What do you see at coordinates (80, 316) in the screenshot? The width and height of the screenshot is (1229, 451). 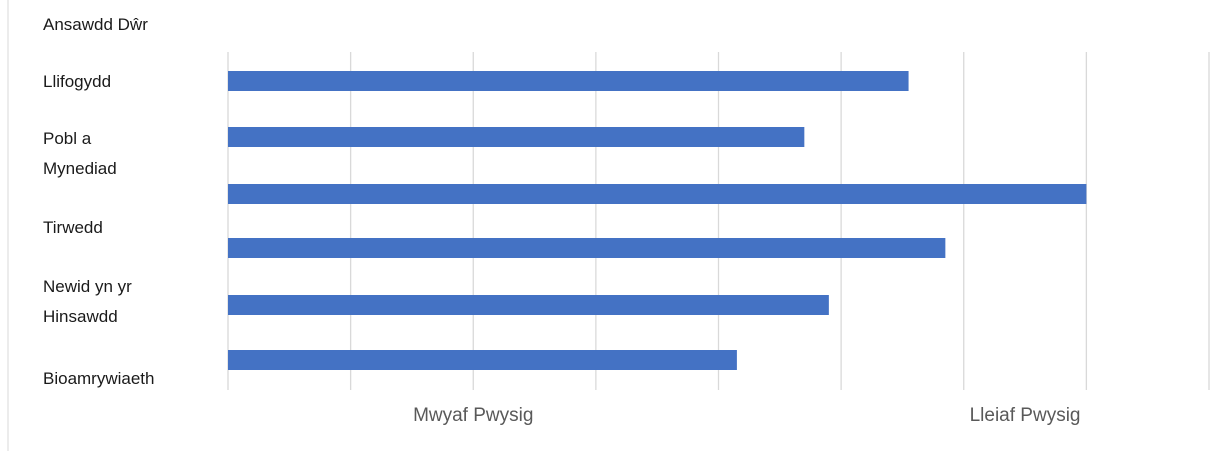 I see `category-label: Hinsawdd` at bounding box center [80, 316].